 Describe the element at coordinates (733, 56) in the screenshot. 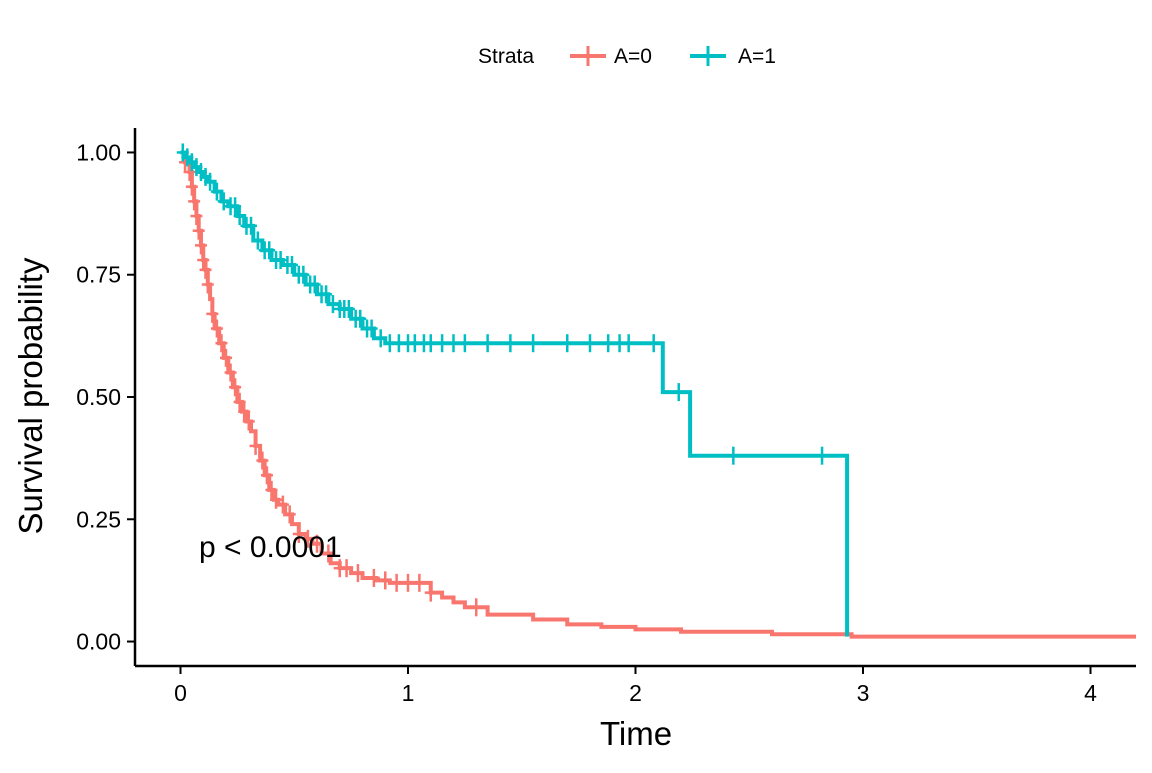

I see `legend-entry-a1: A=1` at that location.